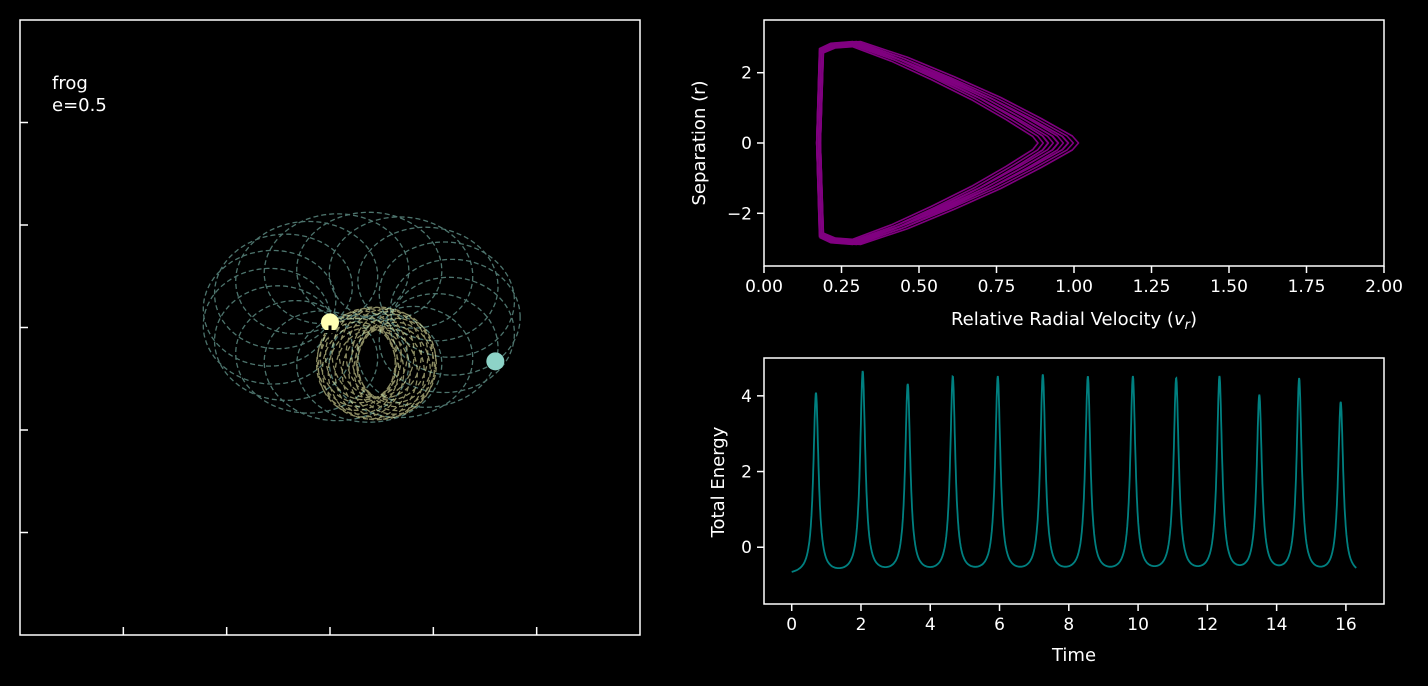 This screenshot has height=686, width=1428. Describe the element at coordinates (1062, 319) in the screenshot. I see `phase-xlabel-main: Relative Radial Velocity (` at that location.